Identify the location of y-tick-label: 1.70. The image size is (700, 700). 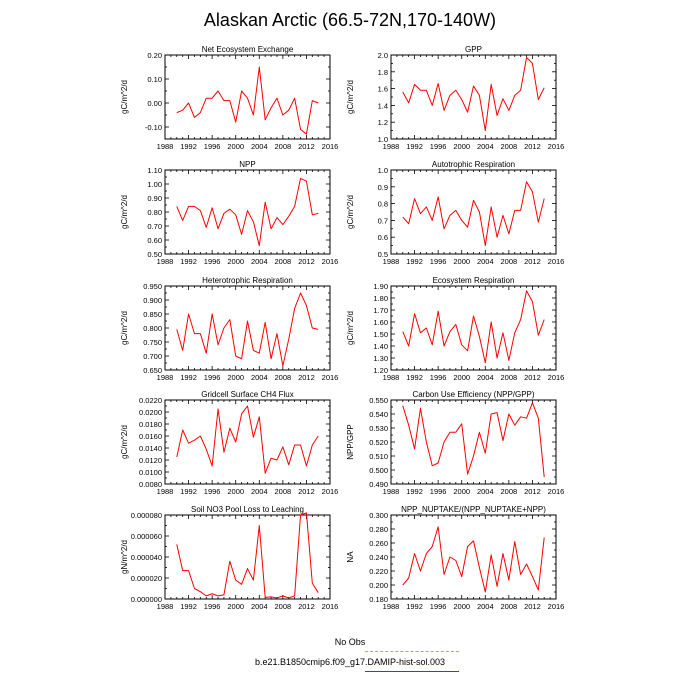
(380, 310).